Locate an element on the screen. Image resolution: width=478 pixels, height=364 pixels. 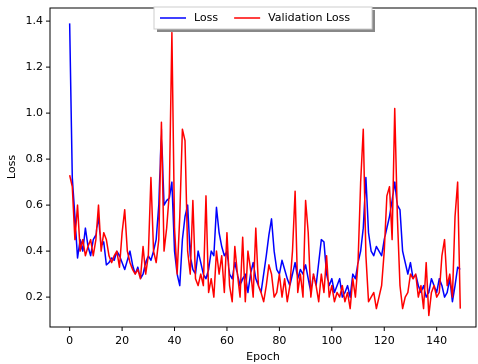
x-axis-label: Epoch is located at coordinates (263, 356).